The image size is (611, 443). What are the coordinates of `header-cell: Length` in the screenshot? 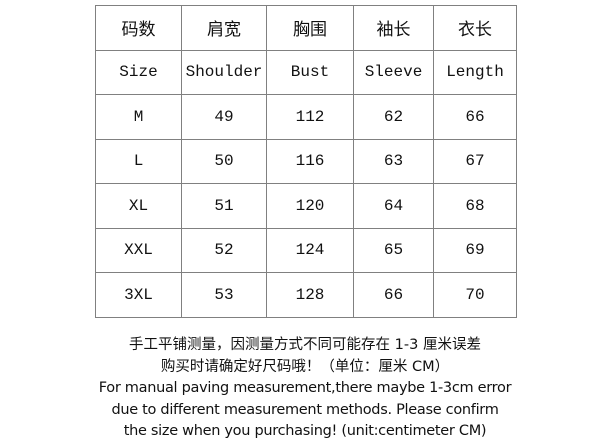 It's located at (475, 72).